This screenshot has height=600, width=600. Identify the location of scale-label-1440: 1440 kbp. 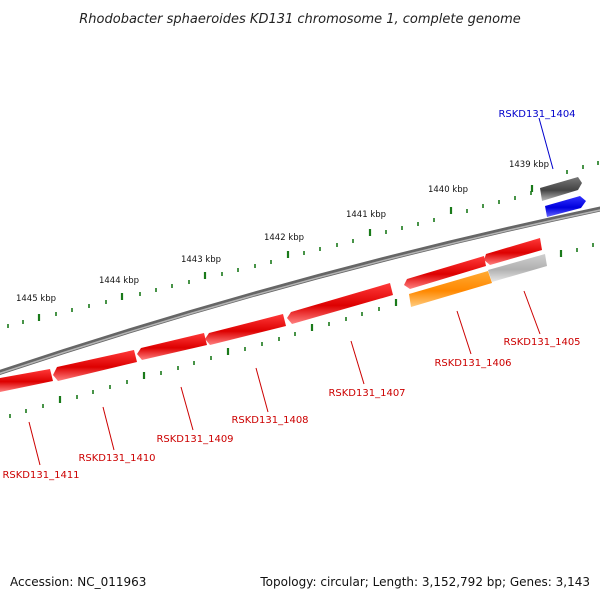
(448, 190).